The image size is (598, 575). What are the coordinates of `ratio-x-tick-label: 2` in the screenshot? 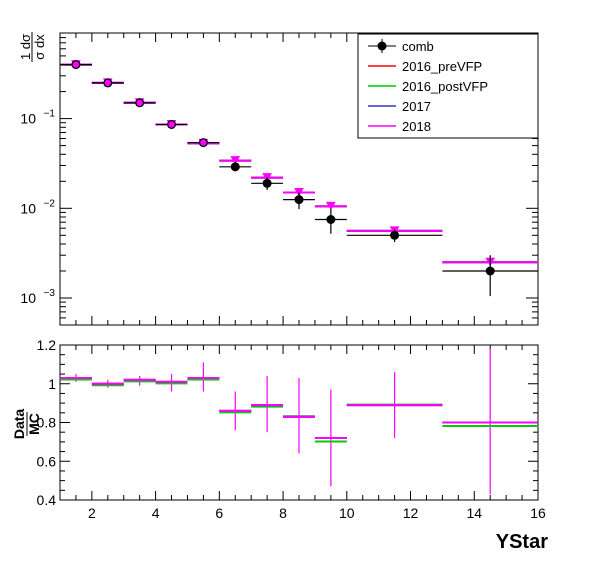 It's located at (92, 513).